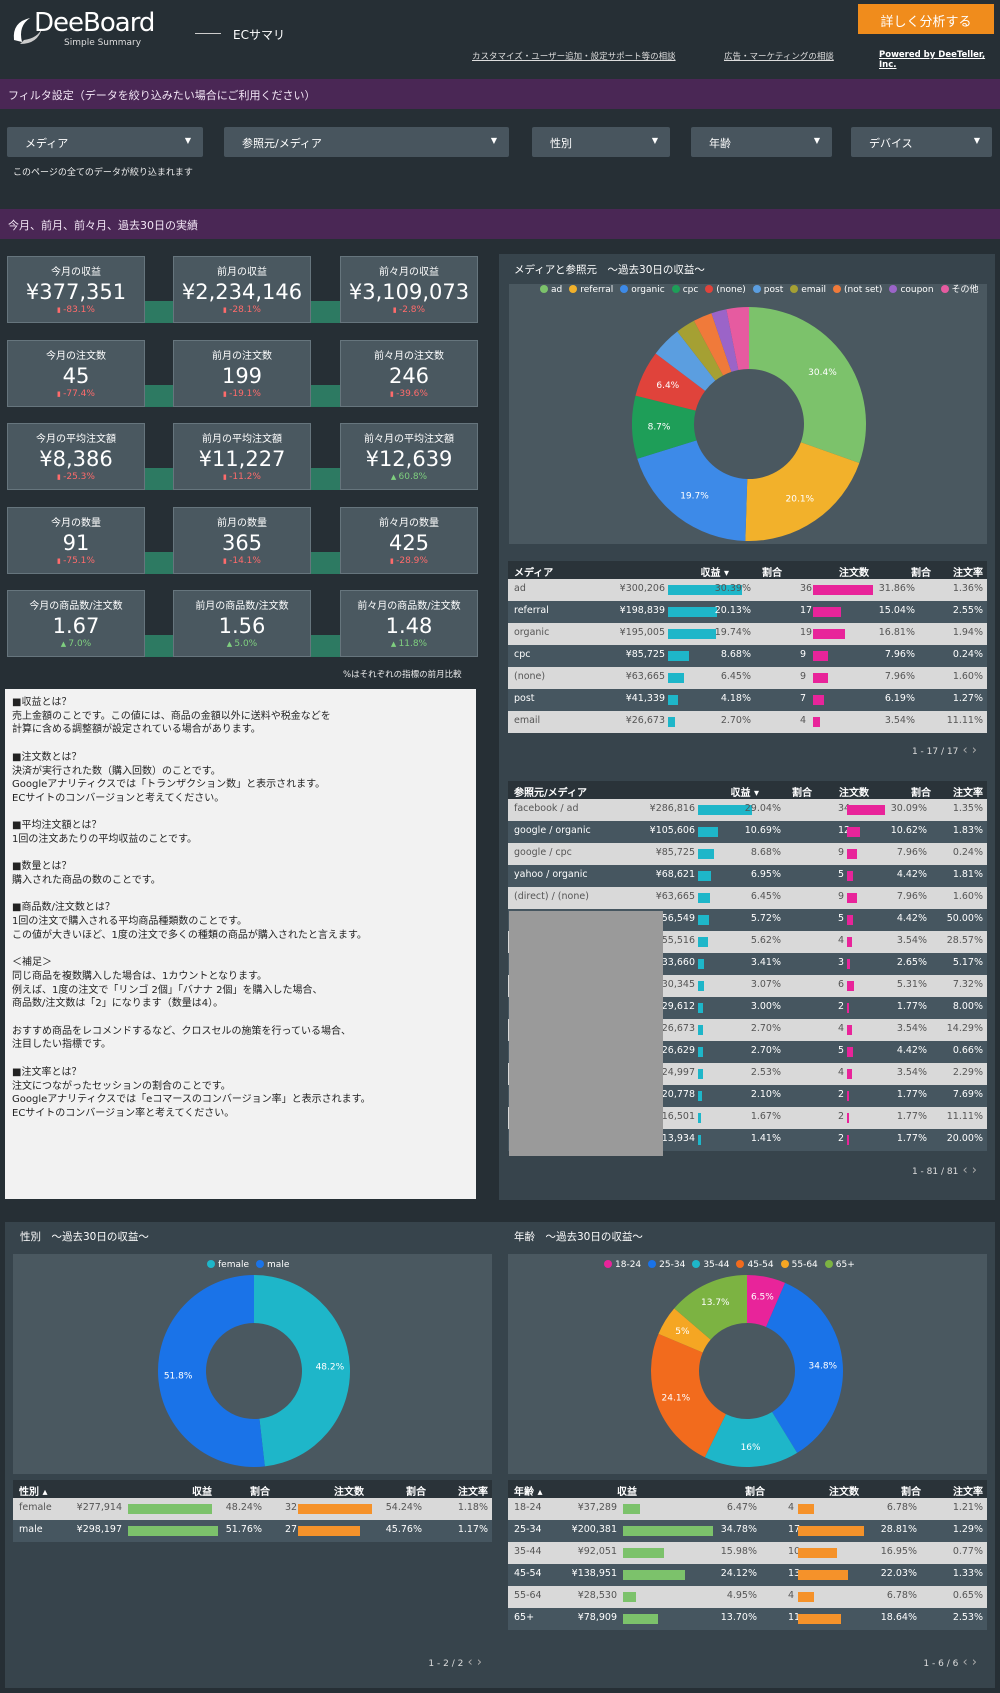 The image size is (1000, 1693). What do you see at coordinates (854, 290) in the screenshot?
I see `legend-item: (not set)` at bounding box center [854, 290].